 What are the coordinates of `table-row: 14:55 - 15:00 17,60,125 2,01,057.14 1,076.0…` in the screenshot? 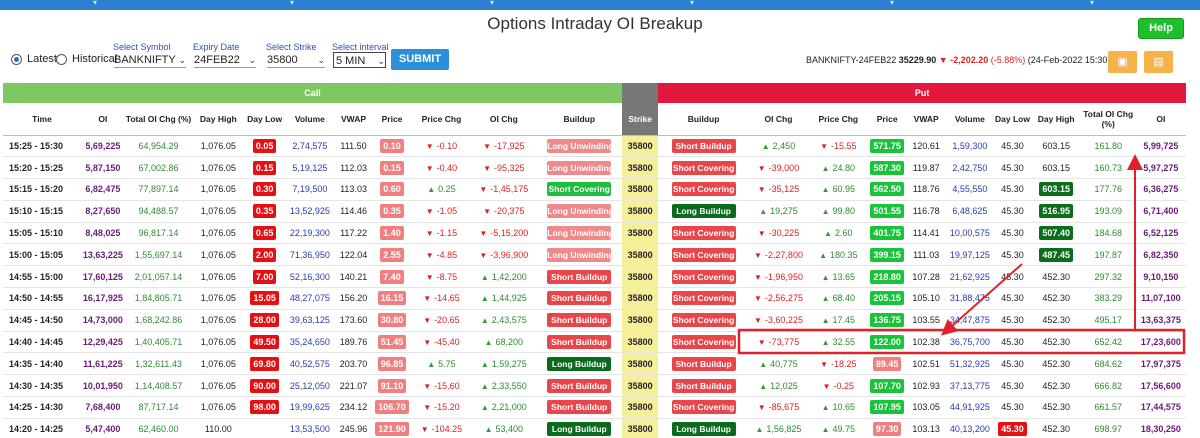 It's located at (594, 277).